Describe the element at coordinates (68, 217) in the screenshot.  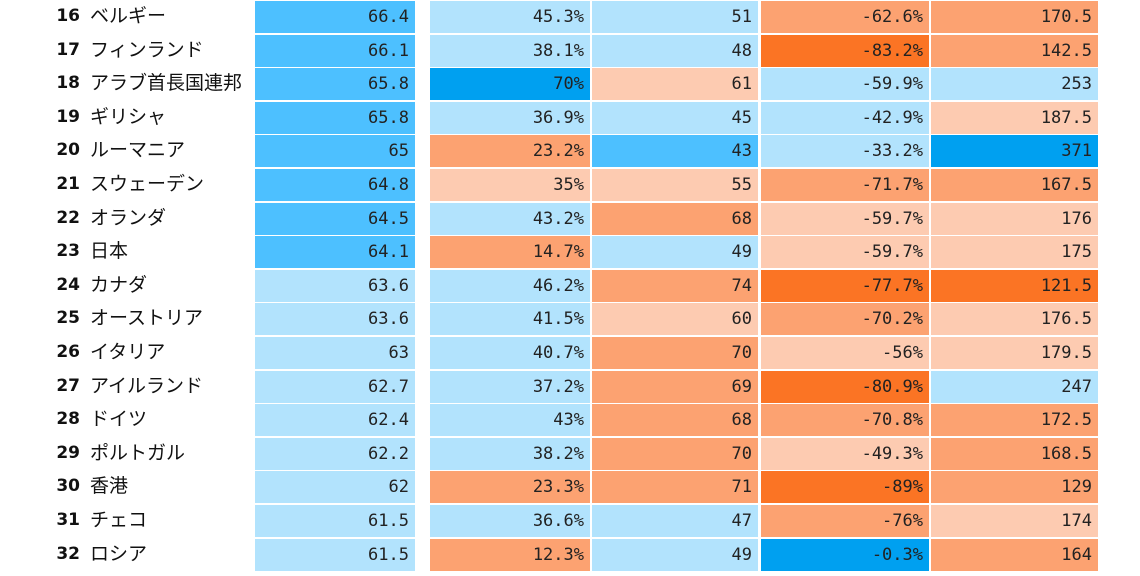
I see `rank-label: 22` at that location.